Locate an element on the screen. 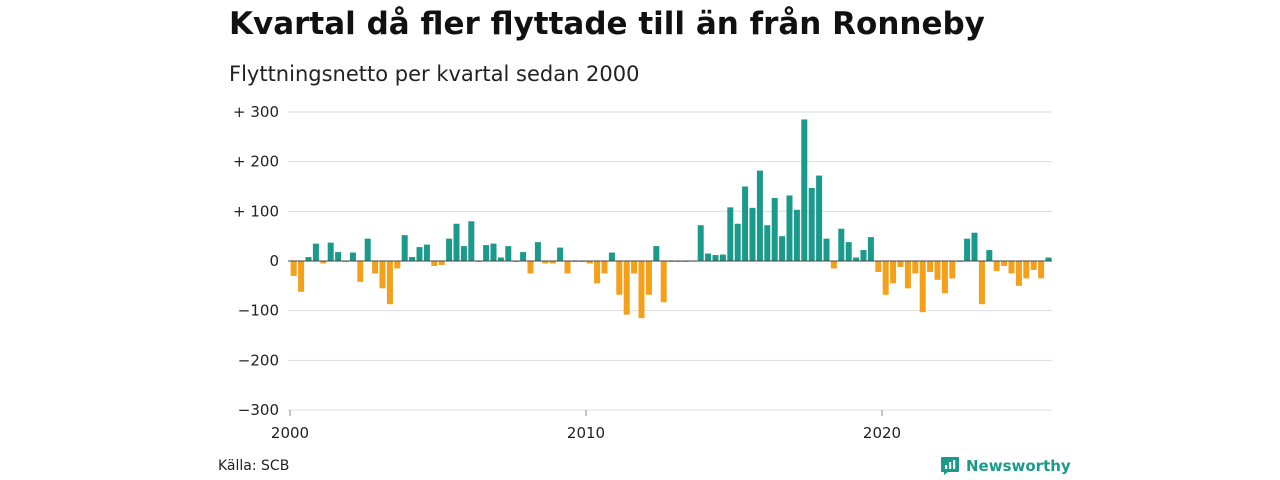  x-axis-ticks: 2000 2010 2020 is located at coordinates (586, 426).